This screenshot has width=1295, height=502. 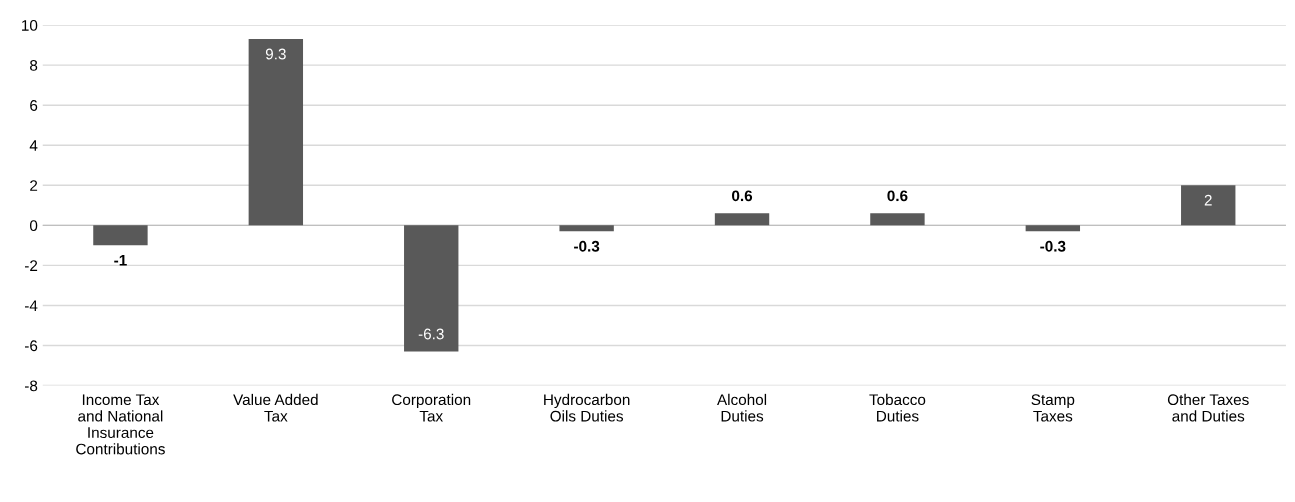 I want to click on y-tick-label: -6, so click(x=31, y=346).